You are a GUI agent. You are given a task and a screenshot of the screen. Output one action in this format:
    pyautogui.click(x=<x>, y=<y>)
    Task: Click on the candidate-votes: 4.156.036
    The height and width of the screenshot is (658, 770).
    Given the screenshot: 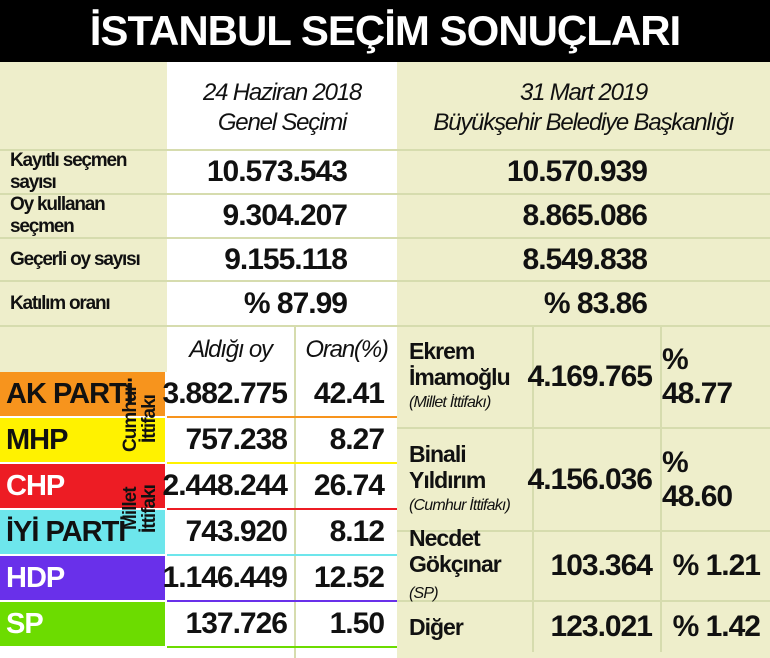 What is the action you would take?
    pyautogui.click(x=590, y=479)
    